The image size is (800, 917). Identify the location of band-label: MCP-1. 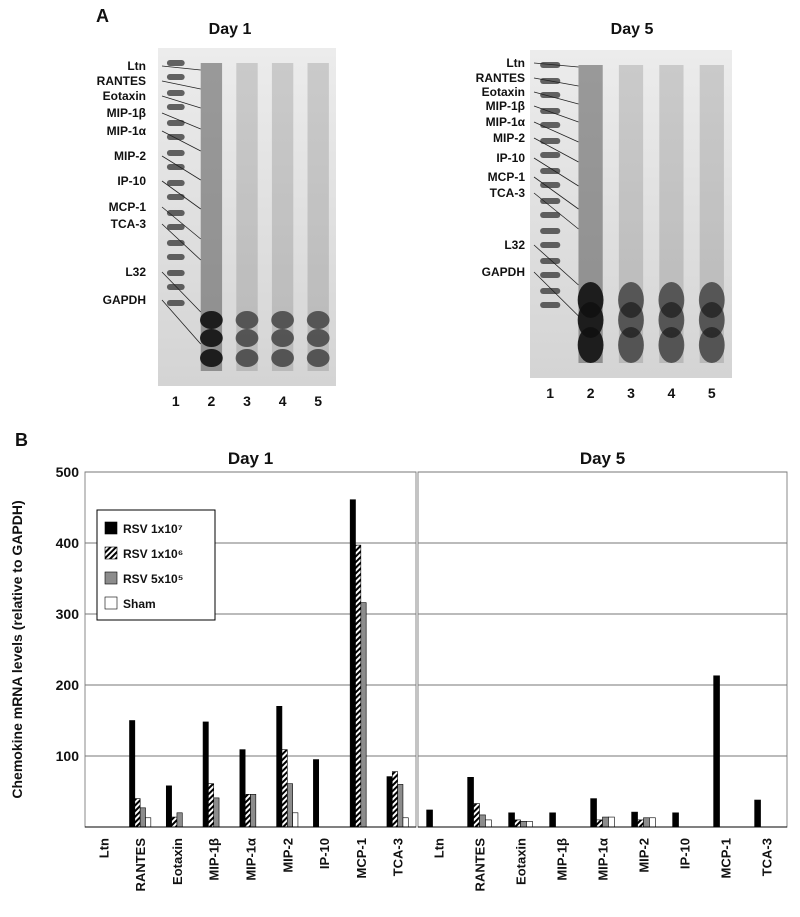
(128, 207).